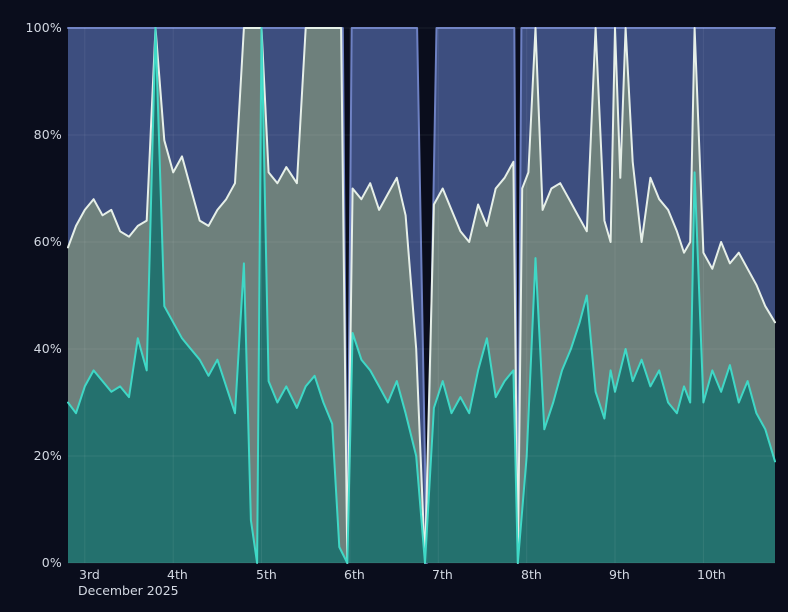  I want to click on x-tick-6th: 6th, so click(354, 574).